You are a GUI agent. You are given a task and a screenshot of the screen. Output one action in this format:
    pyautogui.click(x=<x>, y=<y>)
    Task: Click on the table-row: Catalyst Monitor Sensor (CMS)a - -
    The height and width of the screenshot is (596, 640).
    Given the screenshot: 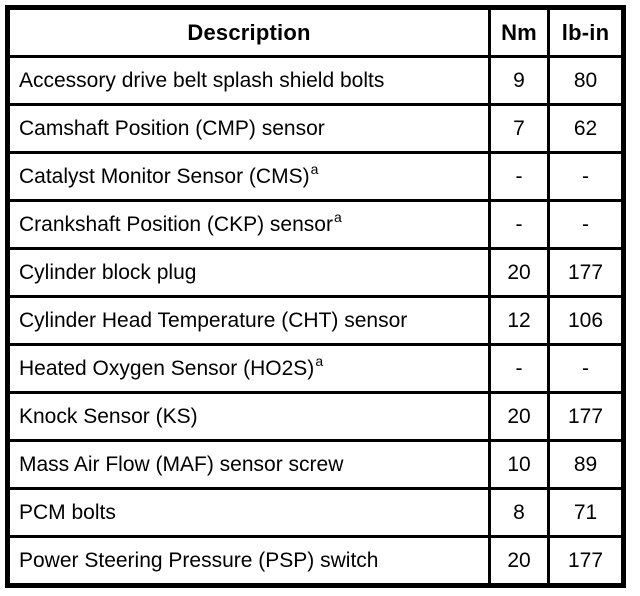 What is the action you would take?
    pyautogui.click(x=315, y=176)
    